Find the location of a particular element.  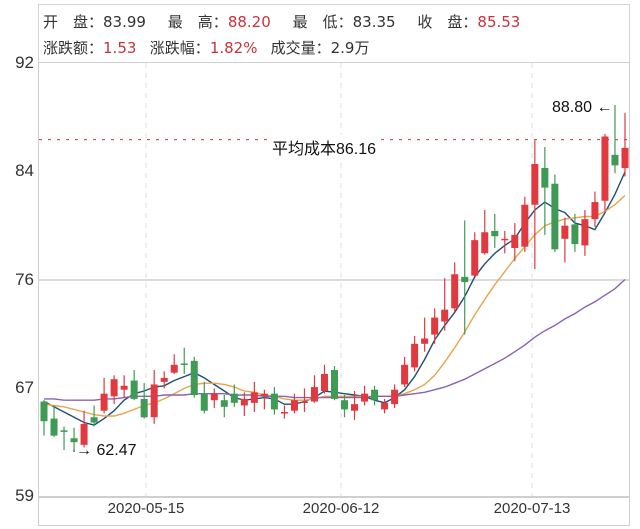

close-value: 85.53 is located at coordinates (499, 22).